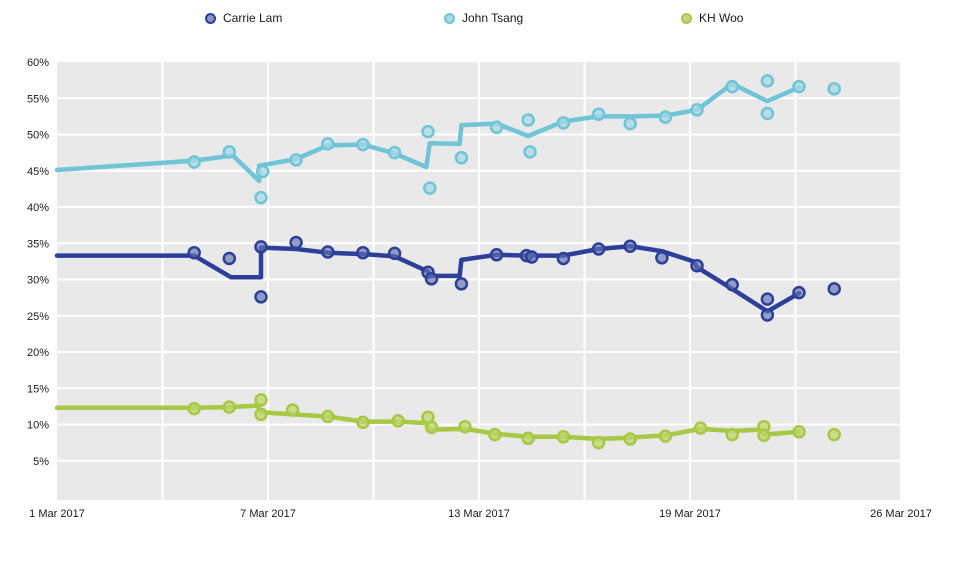  What do you see at coordinates (57, 514) in the screenshot?
I see `x-tick-label: 1 Mar 2017` at bounding box center [57, 514].